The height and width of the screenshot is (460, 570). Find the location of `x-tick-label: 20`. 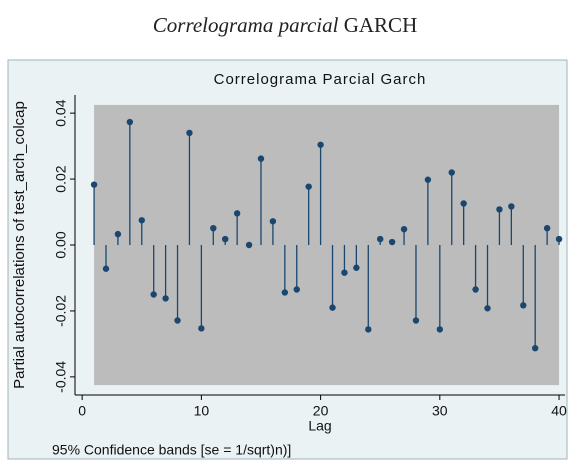

x-tick-label: 20 is located at coordinates (321, 411).